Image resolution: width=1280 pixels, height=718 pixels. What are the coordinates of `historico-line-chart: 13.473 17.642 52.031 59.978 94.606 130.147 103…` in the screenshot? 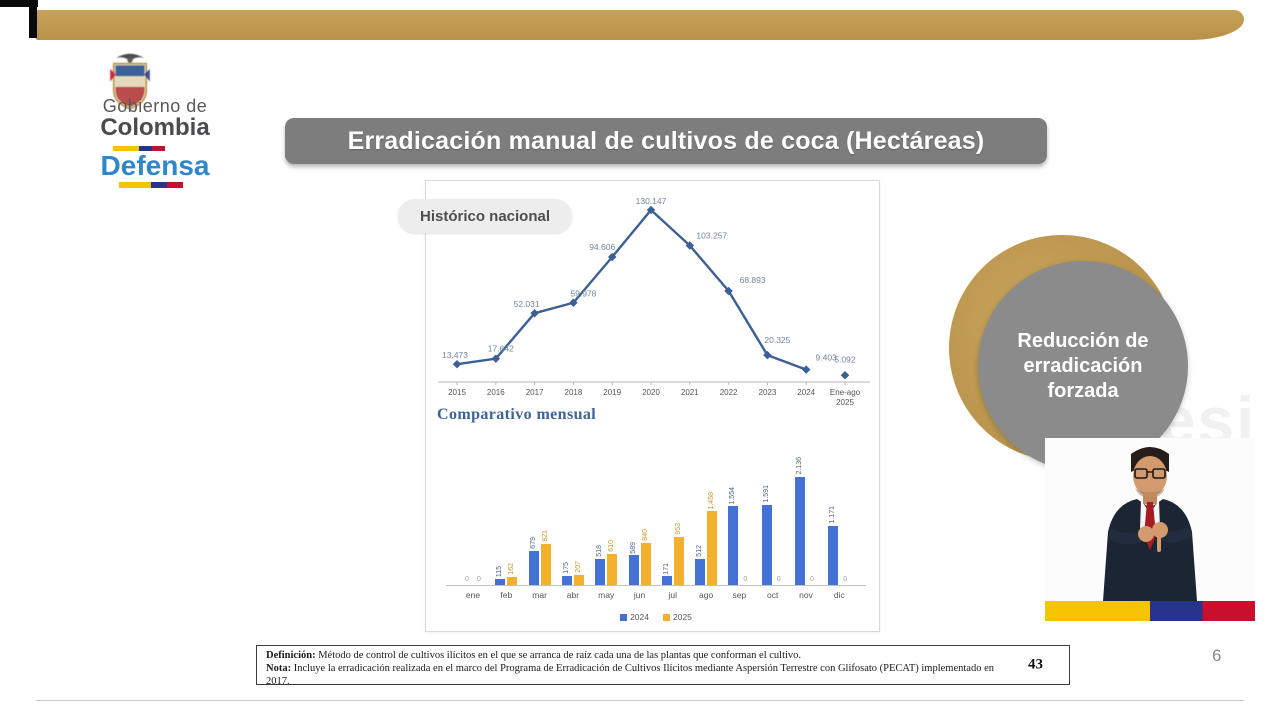 It's located at (654, 301).